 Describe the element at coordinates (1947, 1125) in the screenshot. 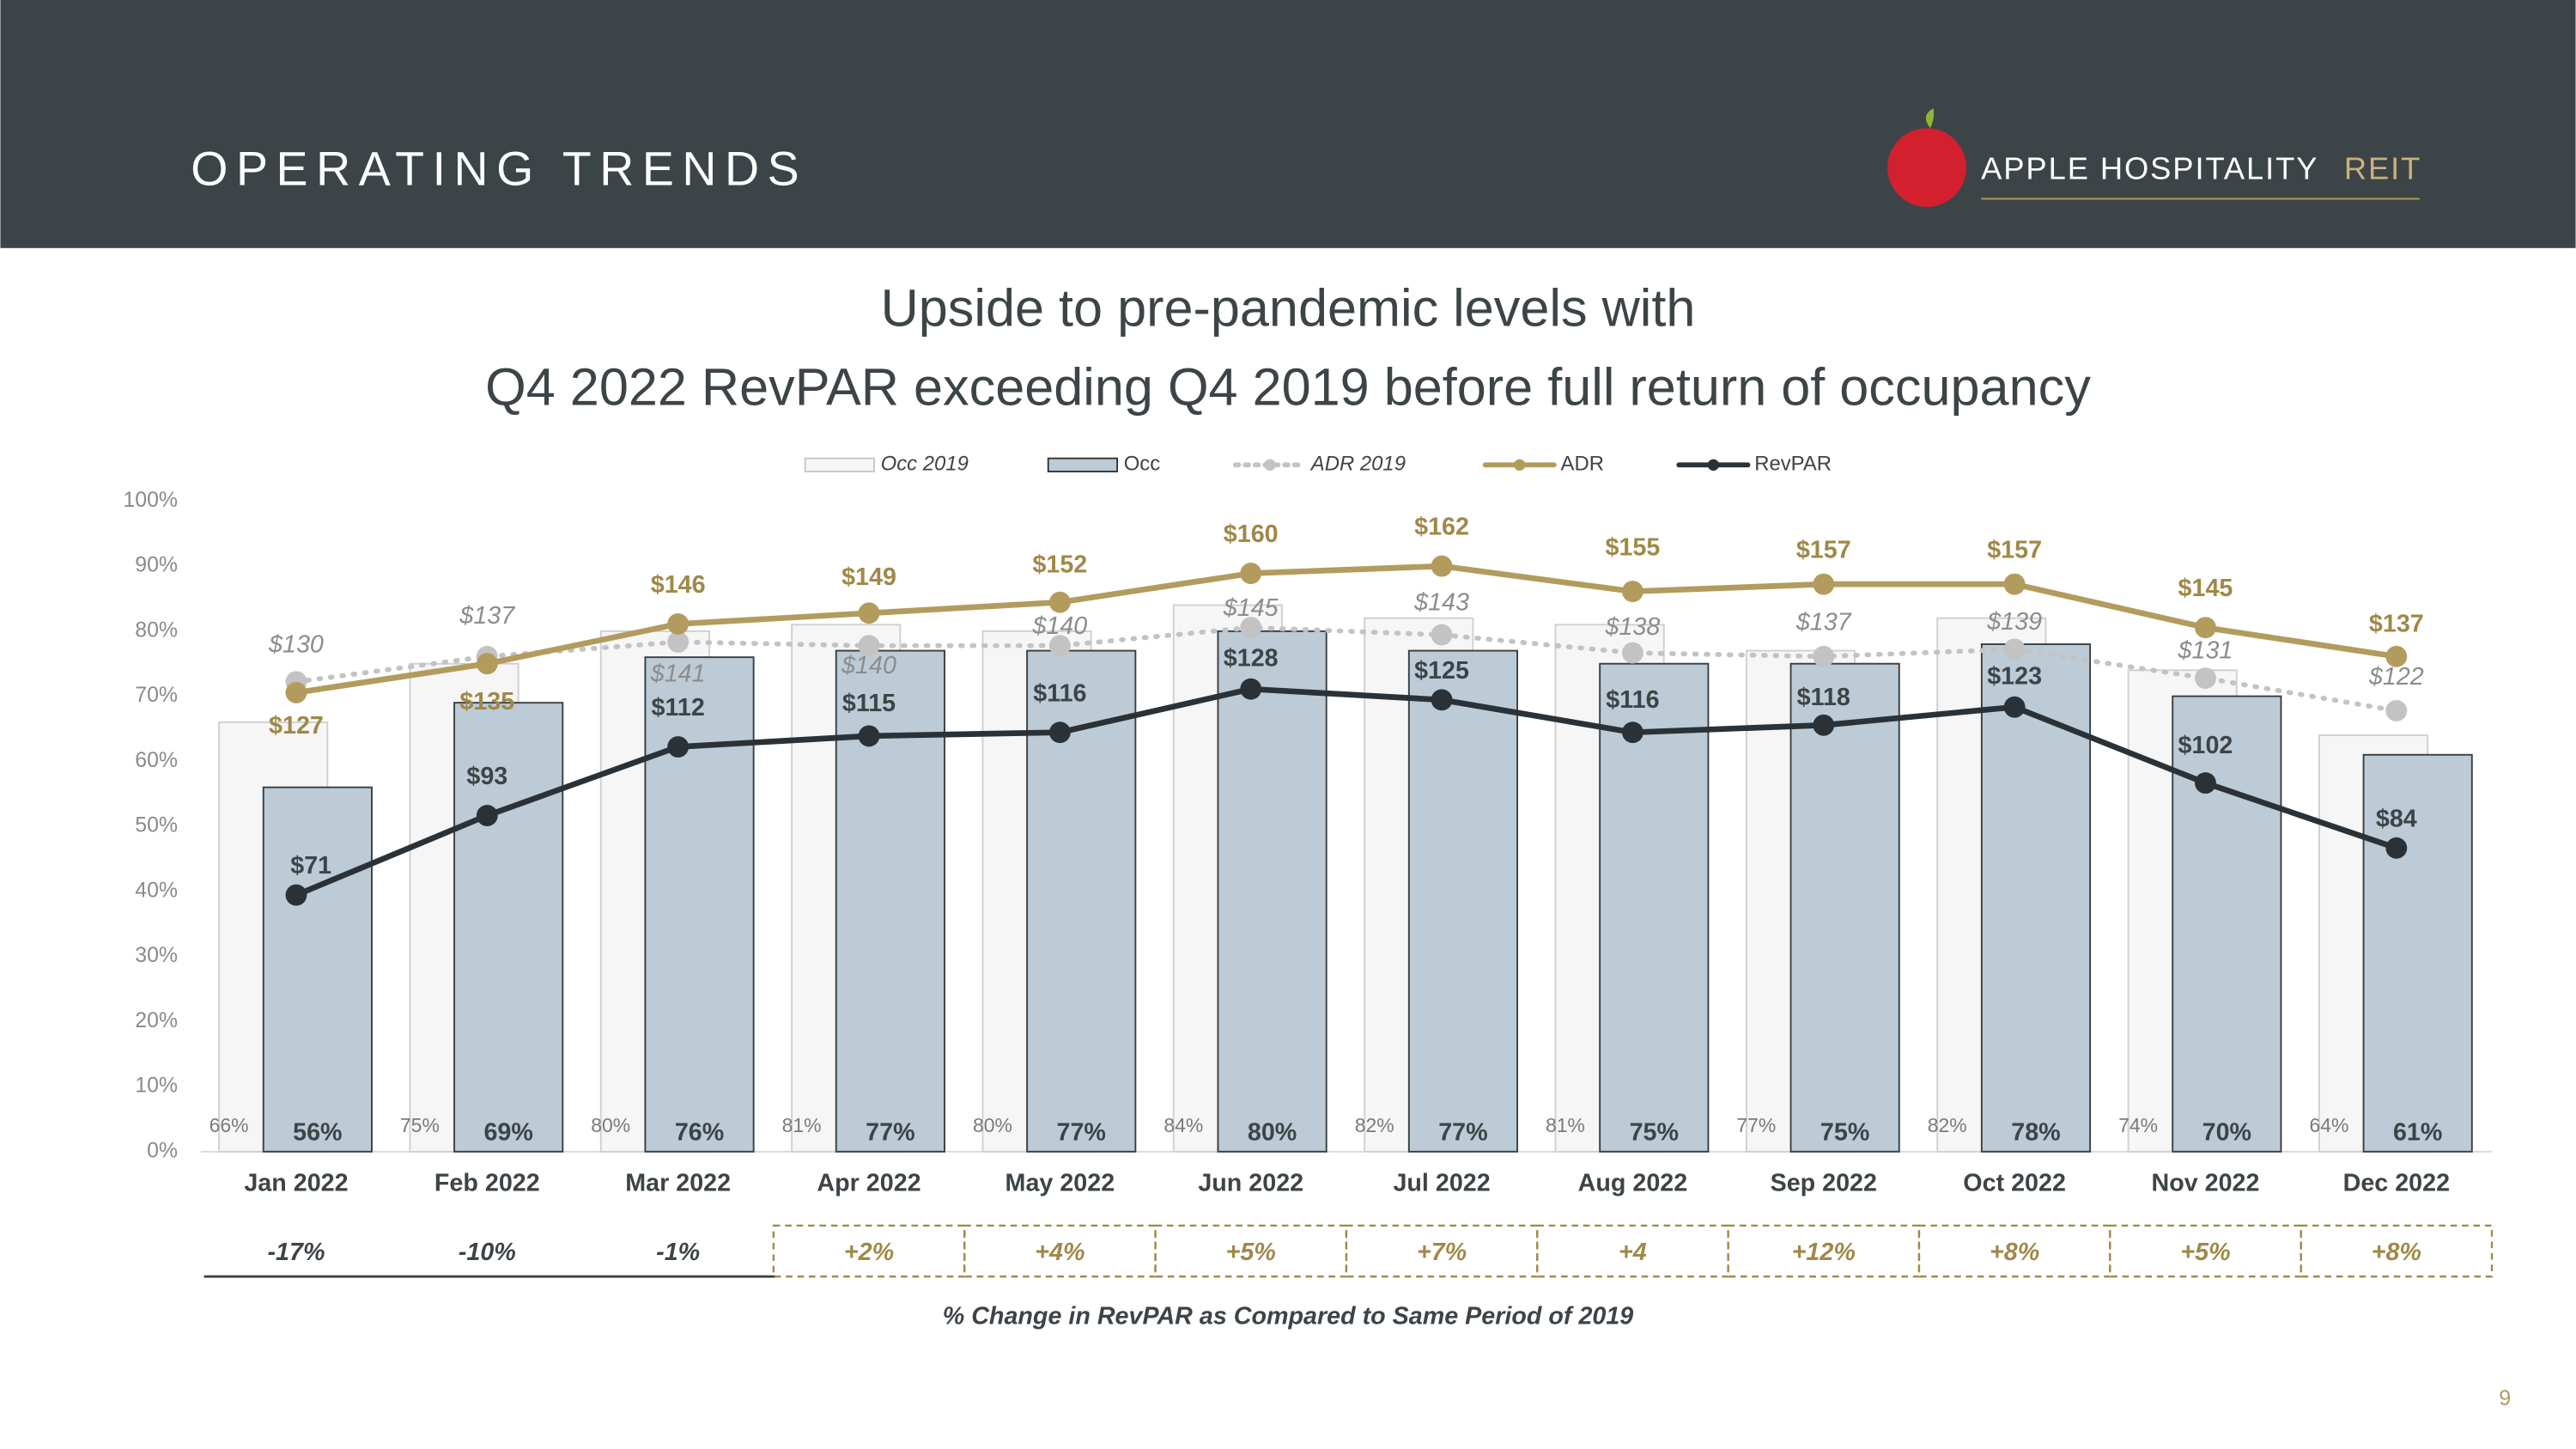

I see `bar-label: 82%` at that location.